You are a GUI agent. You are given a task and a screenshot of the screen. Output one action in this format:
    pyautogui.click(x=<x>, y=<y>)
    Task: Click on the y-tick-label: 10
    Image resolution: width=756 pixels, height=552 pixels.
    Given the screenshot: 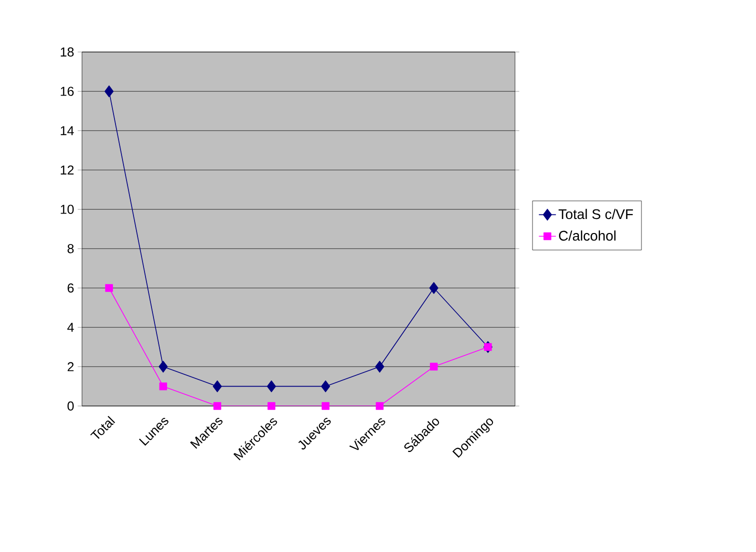 What is the action you would take?
    pyautogui.click(x=67, y=209)
    